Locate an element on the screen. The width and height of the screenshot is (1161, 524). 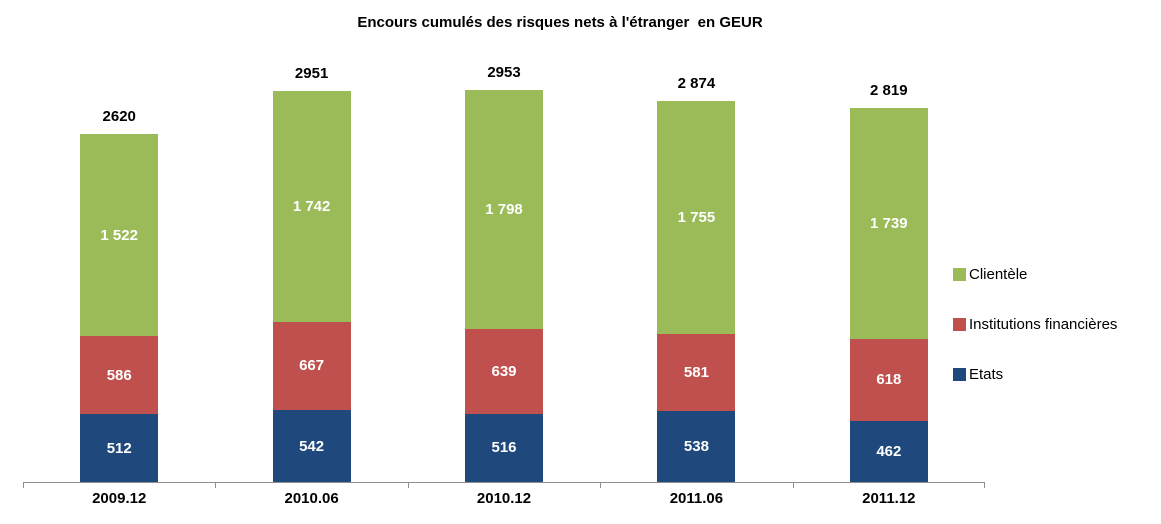
legend-label: Etats is located at coordinates (986, 374).